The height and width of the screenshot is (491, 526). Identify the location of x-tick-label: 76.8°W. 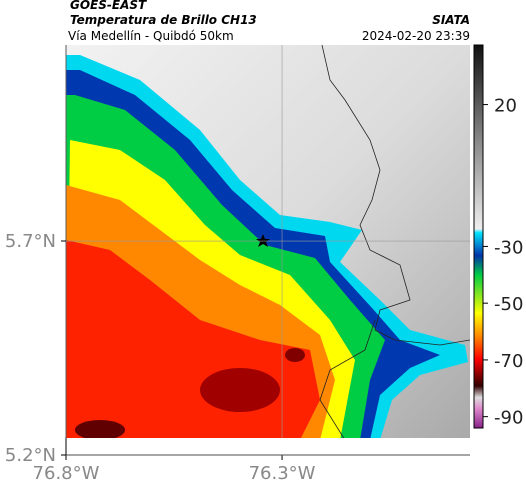
(66, 473).